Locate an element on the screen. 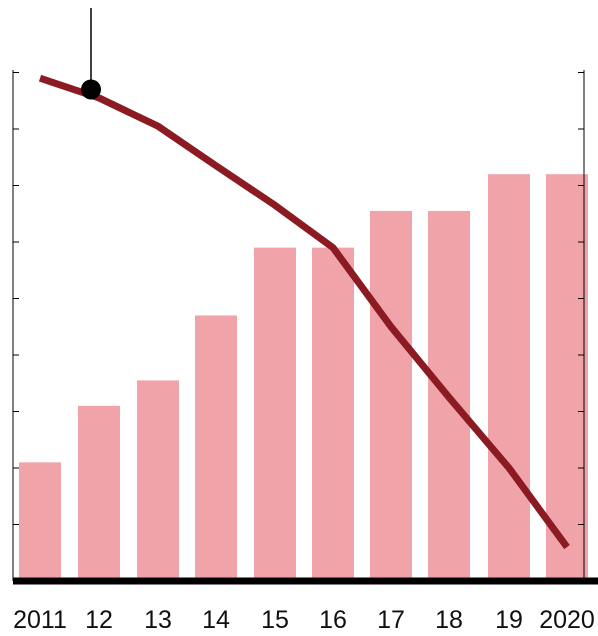  x-tick-label-14: 14 is located at coordinates (216, 620).